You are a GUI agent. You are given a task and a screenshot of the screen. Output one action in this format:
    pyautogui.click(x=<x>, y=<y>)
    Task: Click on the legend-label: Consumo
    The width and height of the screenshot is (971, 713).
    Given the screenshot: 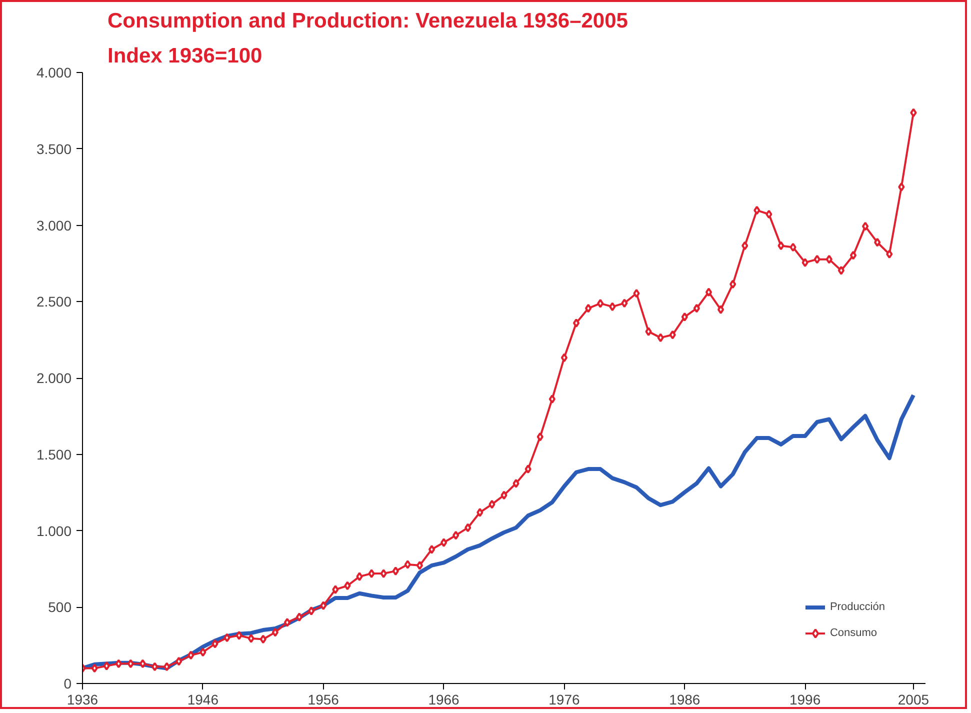 What is the action you would take?
    pyautogui.click(x=854, y=633)
    